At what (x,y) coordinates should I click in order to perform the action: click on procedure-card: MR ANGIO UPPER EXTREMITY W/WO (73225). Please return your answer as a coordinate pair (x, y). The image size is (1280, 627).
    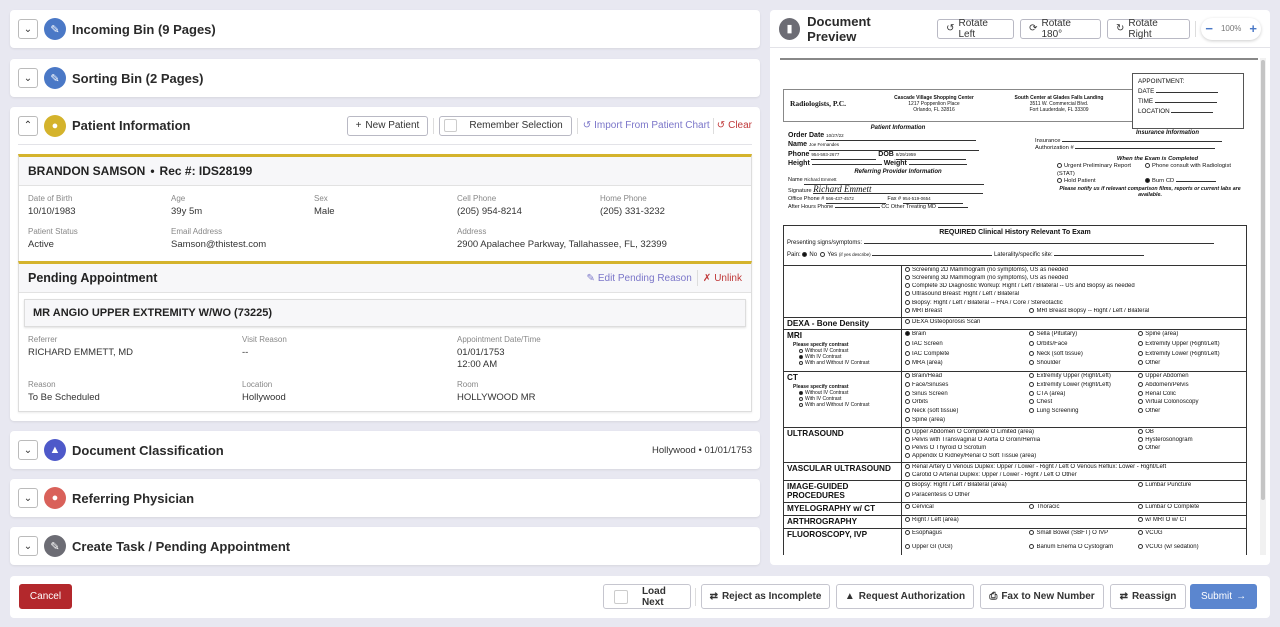
    Looking at the image, I should click on (385, 313).